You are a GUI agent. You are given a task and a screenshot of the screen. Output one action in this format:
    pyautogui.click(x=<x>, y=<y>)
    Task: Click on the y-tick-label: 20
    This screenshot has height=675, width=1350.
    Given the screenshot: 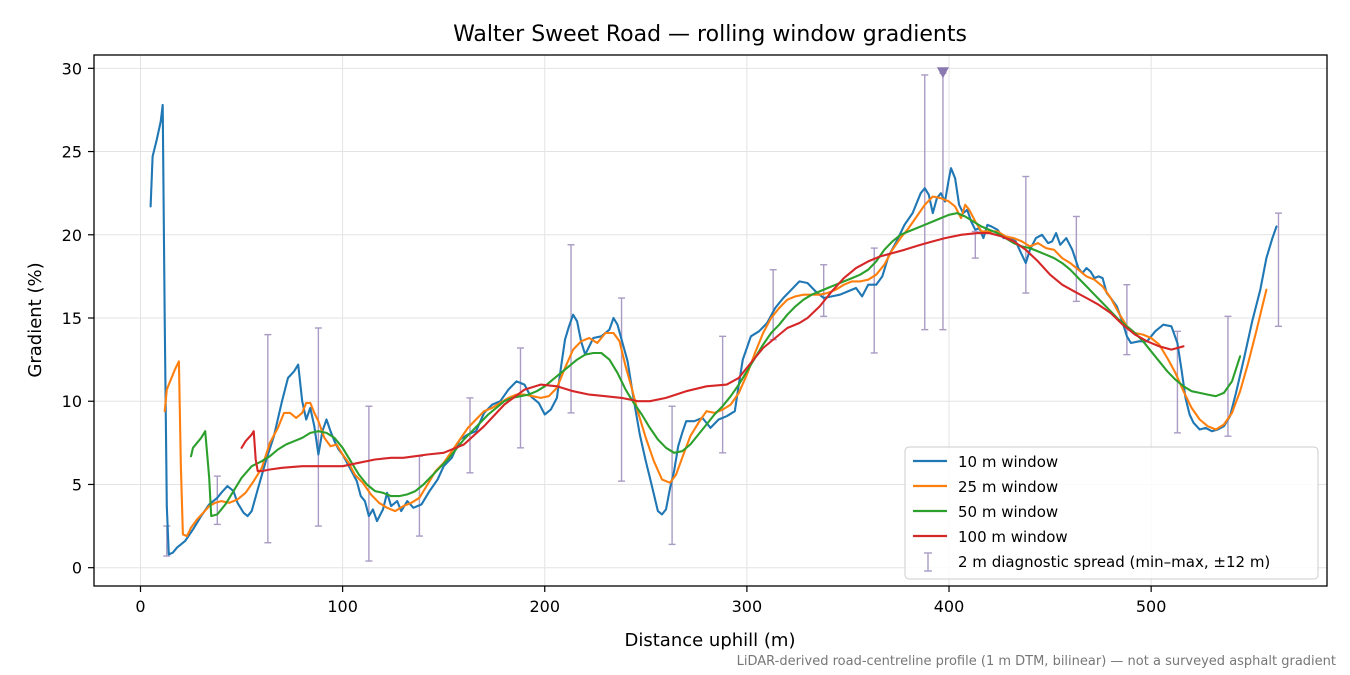 What is the action you would take?
    pyautogui.click(x=72, y=235)
    